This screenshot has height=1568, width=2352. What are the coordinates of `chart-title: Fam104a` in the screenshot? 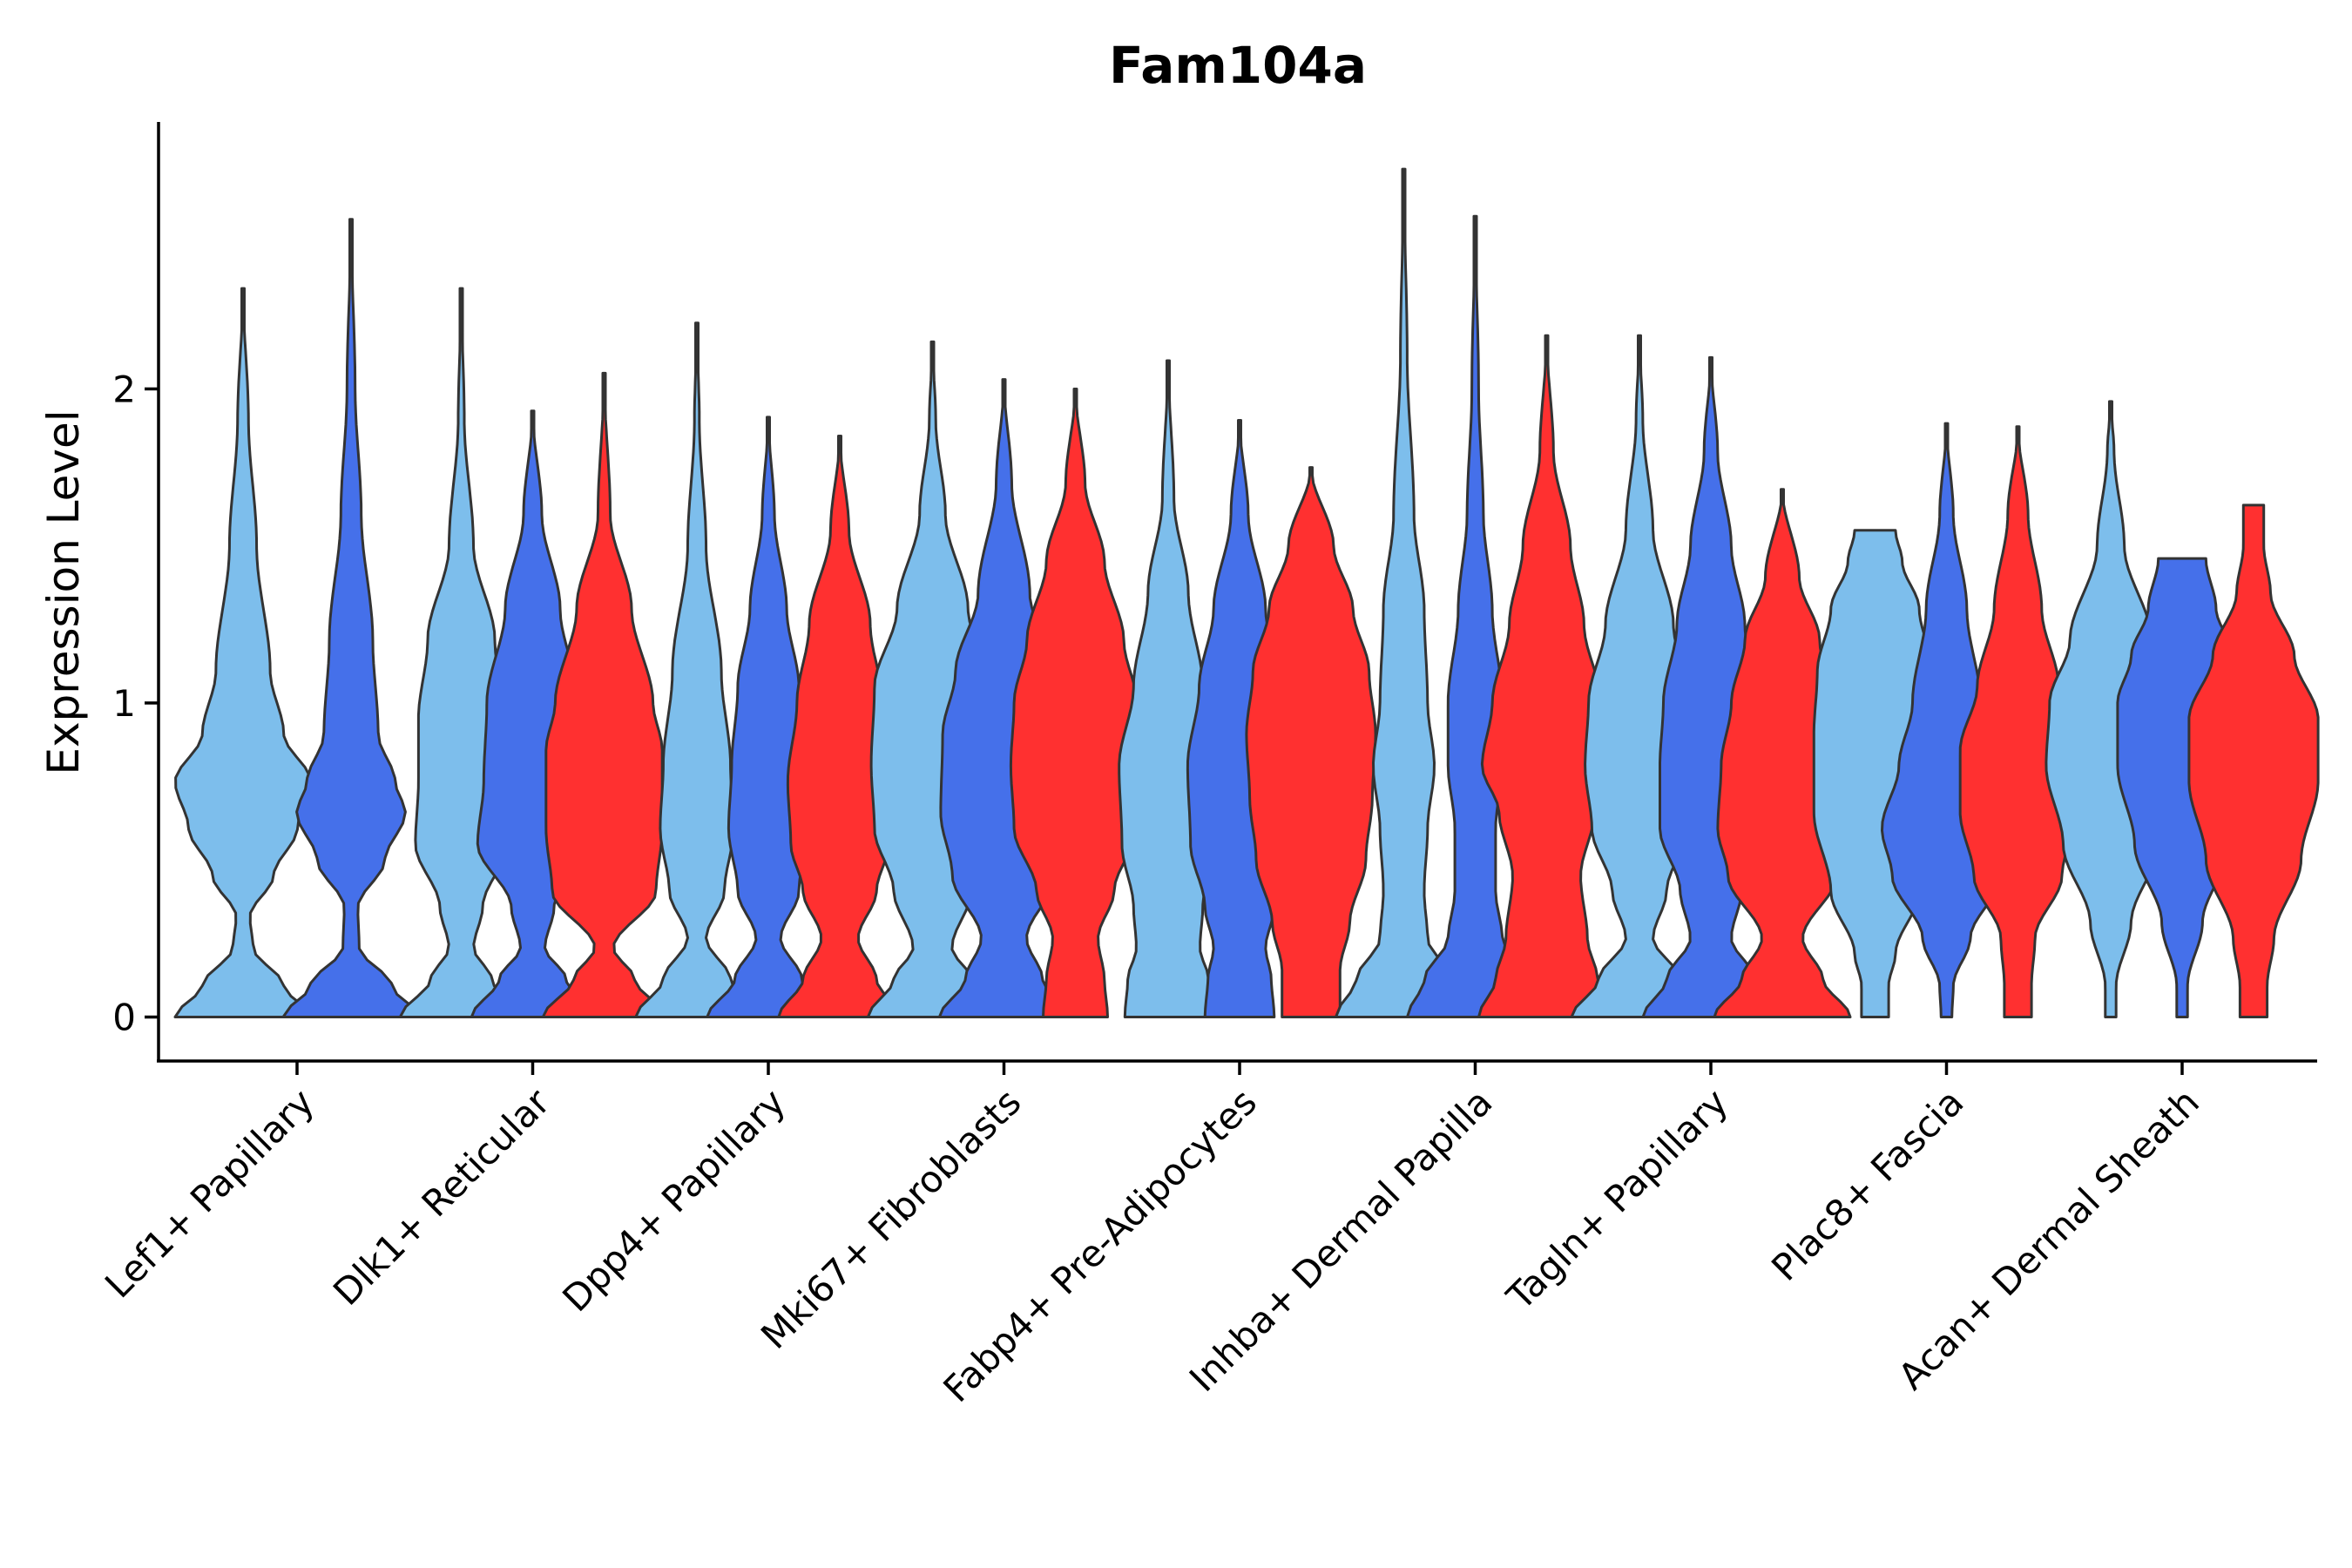 It's located at (1238, 66).